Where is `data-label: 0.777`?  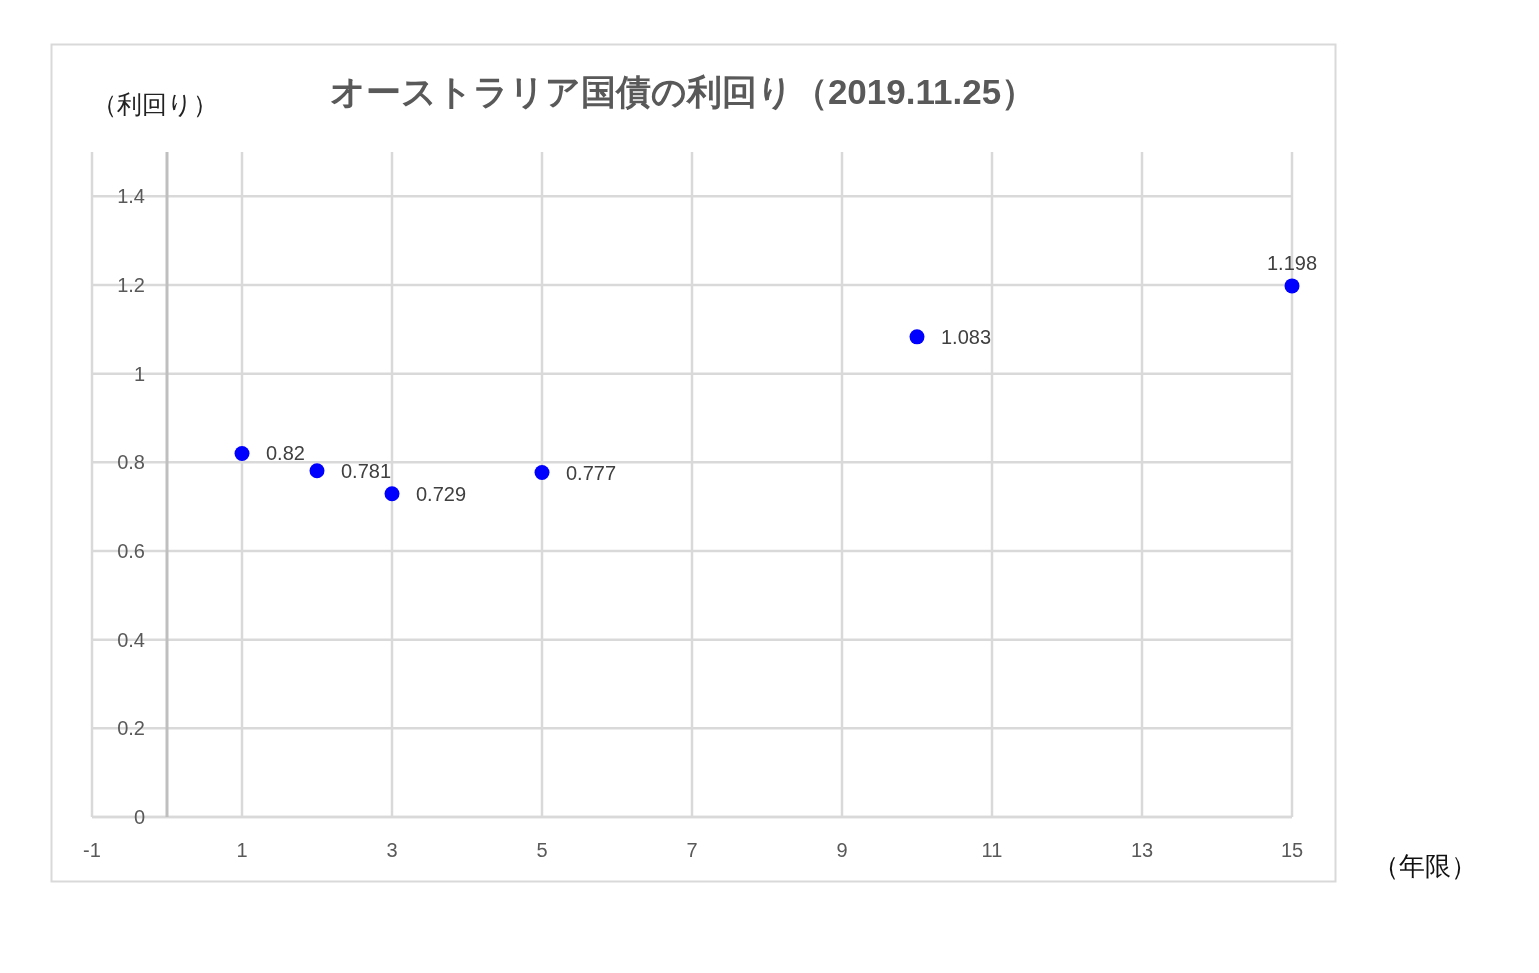 data-label: 0.777 is located at coordinates (591, 472).